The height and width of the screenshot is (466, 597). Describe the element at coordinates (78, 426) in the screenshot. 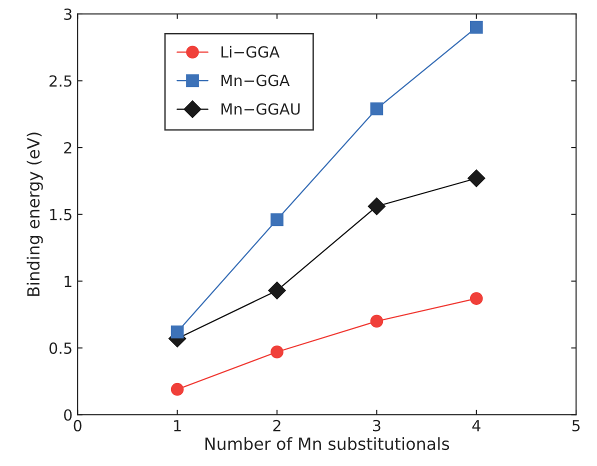

I see `x-tick-label: 0` at that location.